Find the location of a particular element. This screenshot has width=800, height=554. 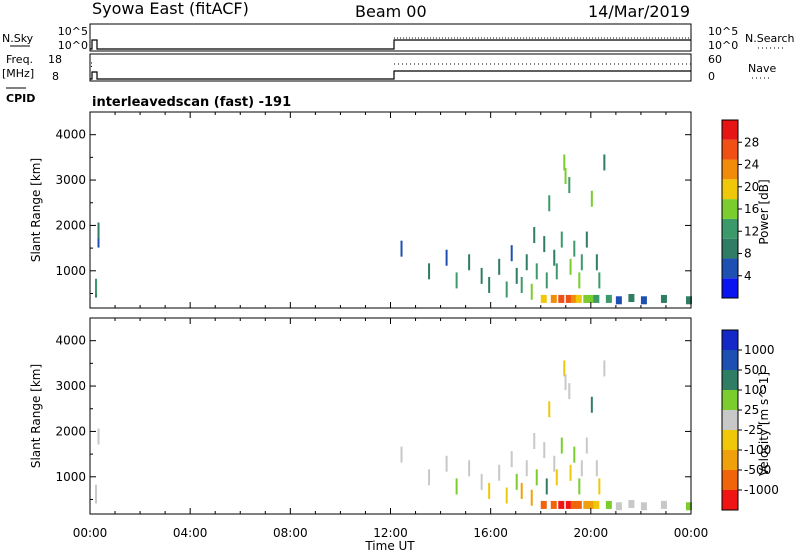

colorbar-tick-label: 1000 is located at coordinates (759, 350).